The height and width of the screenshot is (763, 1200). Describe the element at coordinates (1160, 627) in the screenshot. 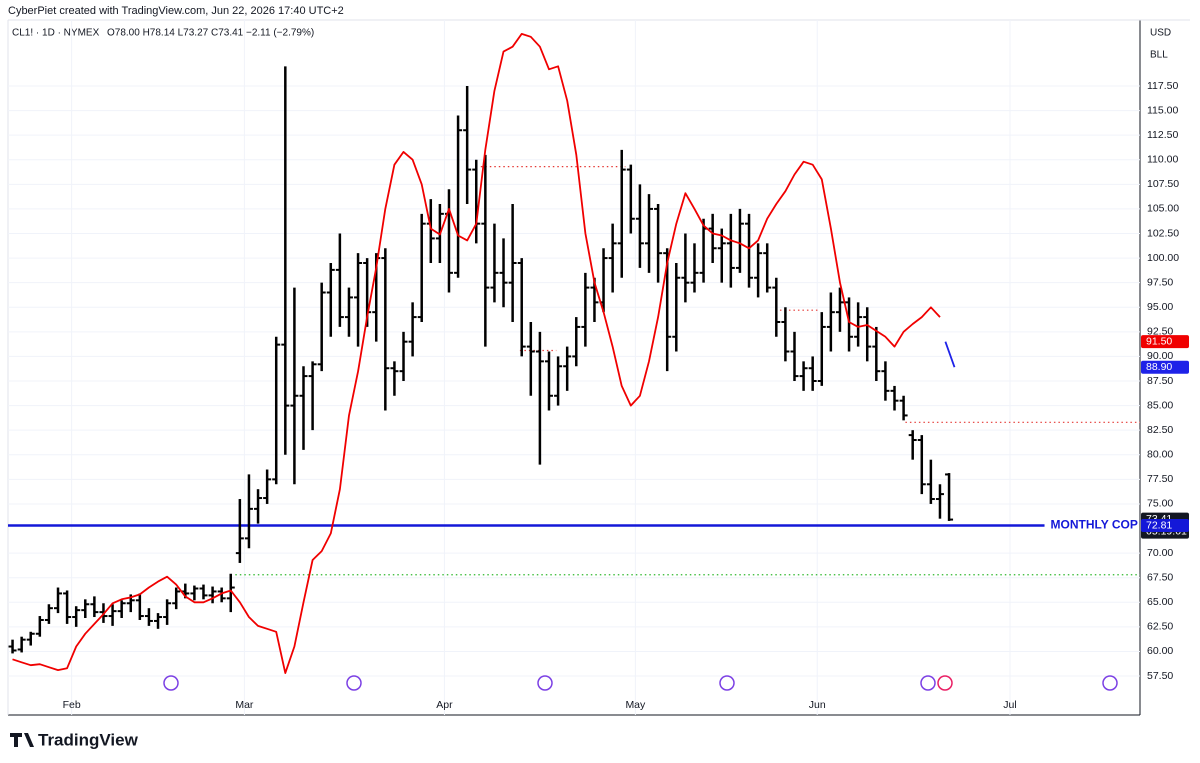

I see `y-tick-label: 62.50` at that location.